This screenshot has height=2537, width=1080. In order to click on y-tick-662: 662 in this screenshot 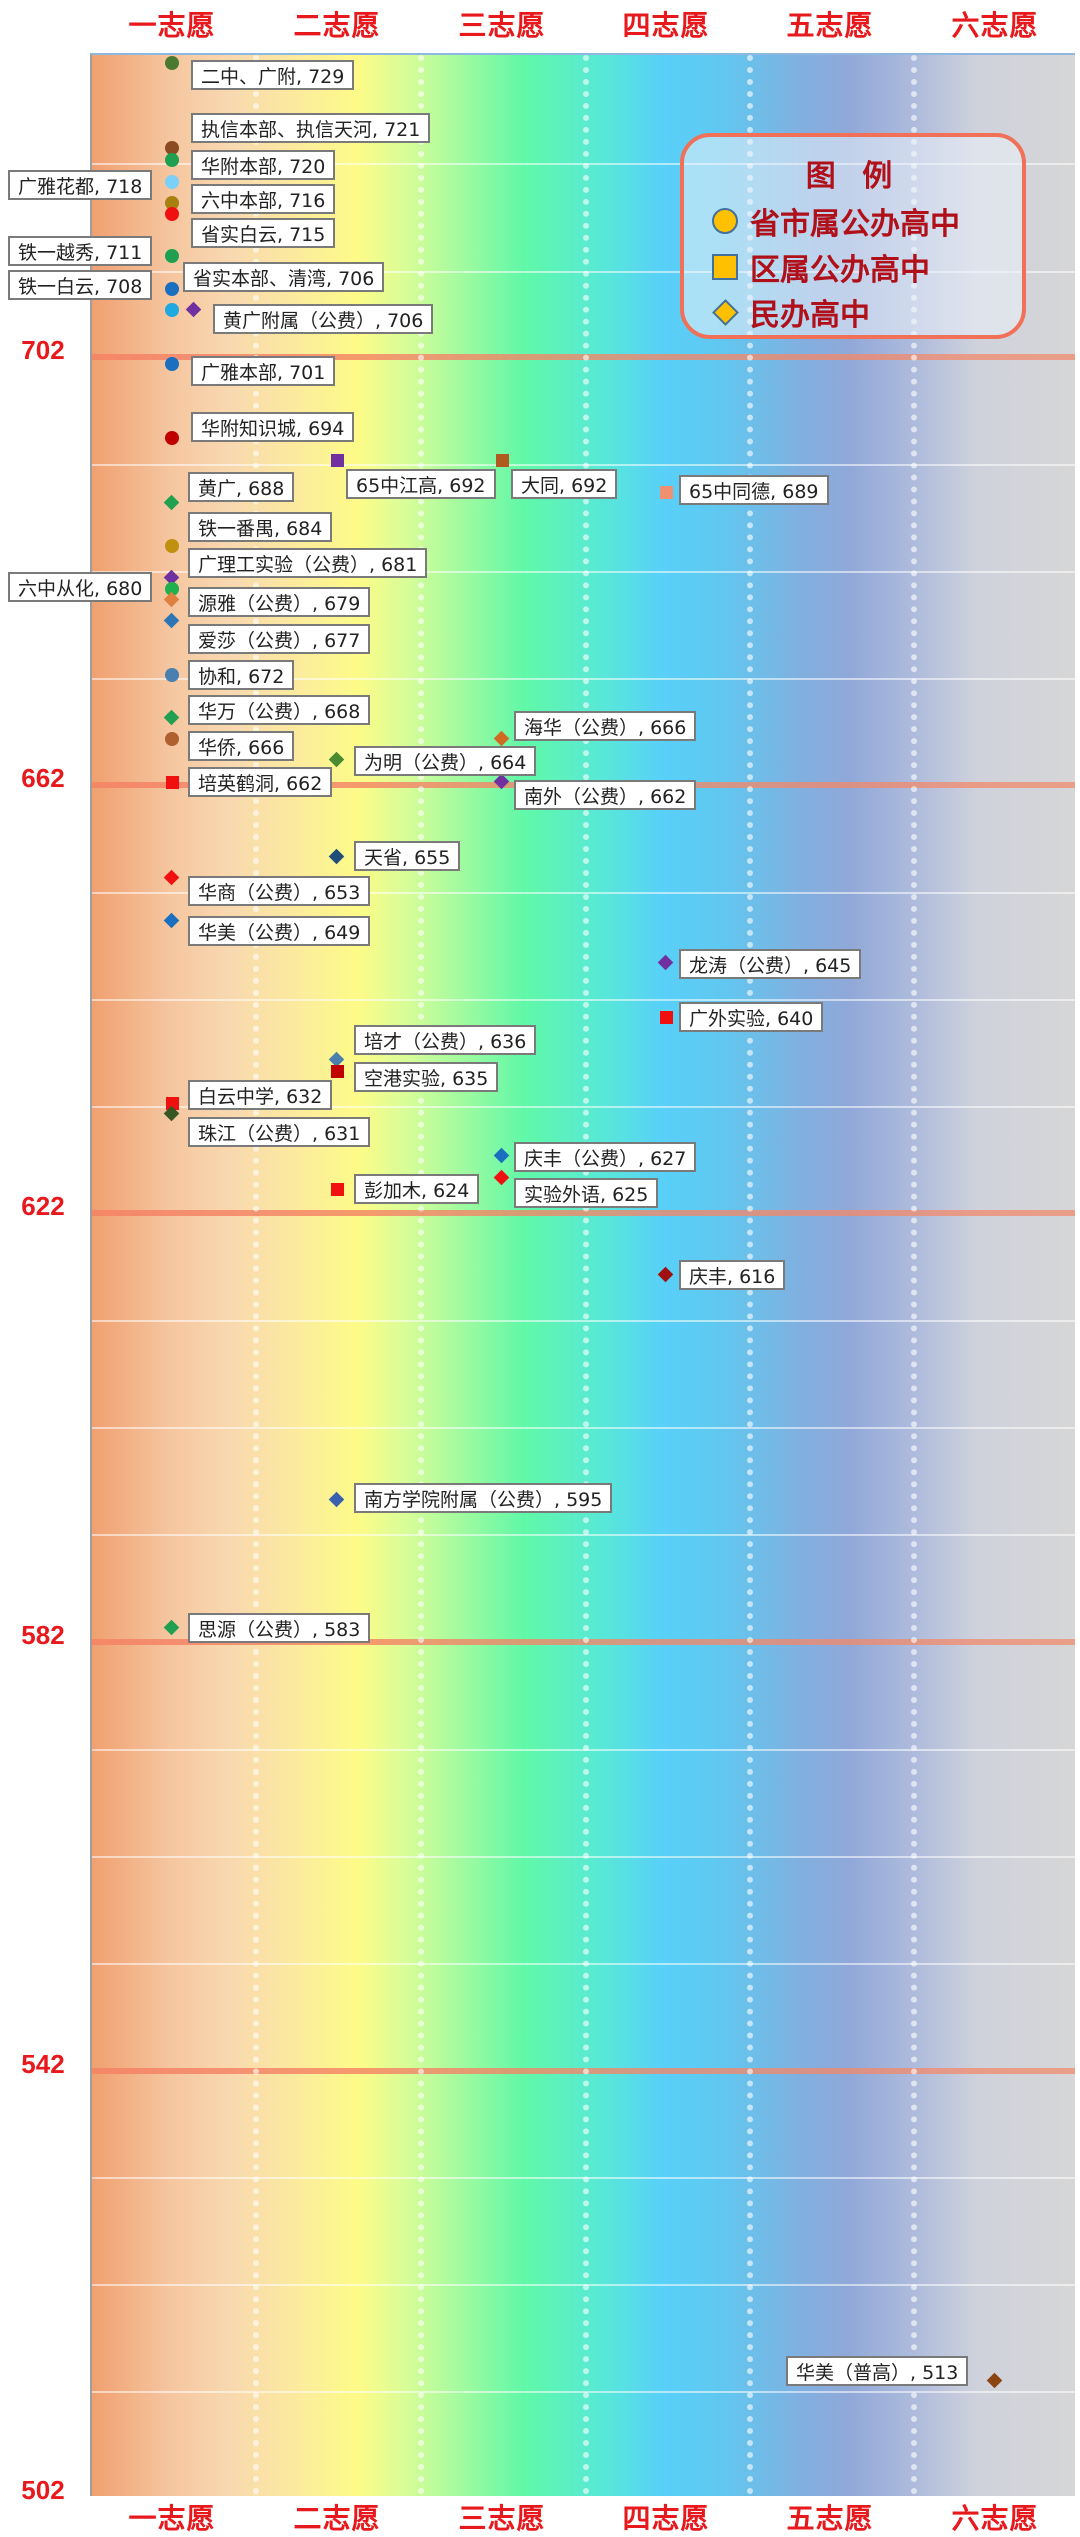, I will do `click(43, 778)`.